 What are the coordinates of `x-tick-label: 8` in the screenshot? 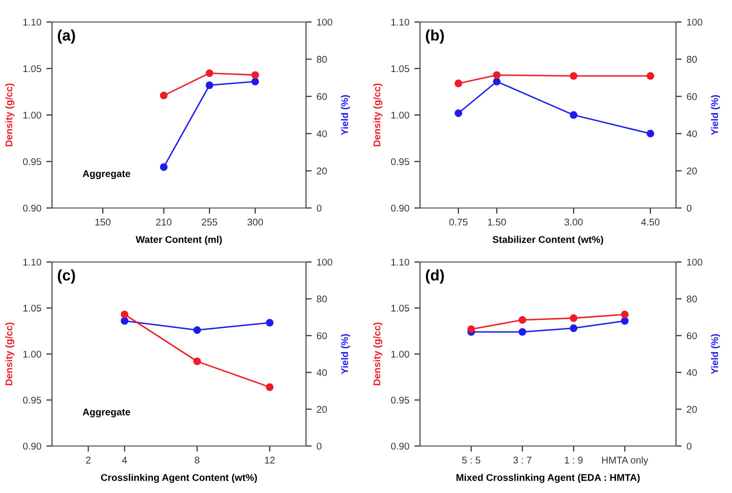 It's located at (197, 460).